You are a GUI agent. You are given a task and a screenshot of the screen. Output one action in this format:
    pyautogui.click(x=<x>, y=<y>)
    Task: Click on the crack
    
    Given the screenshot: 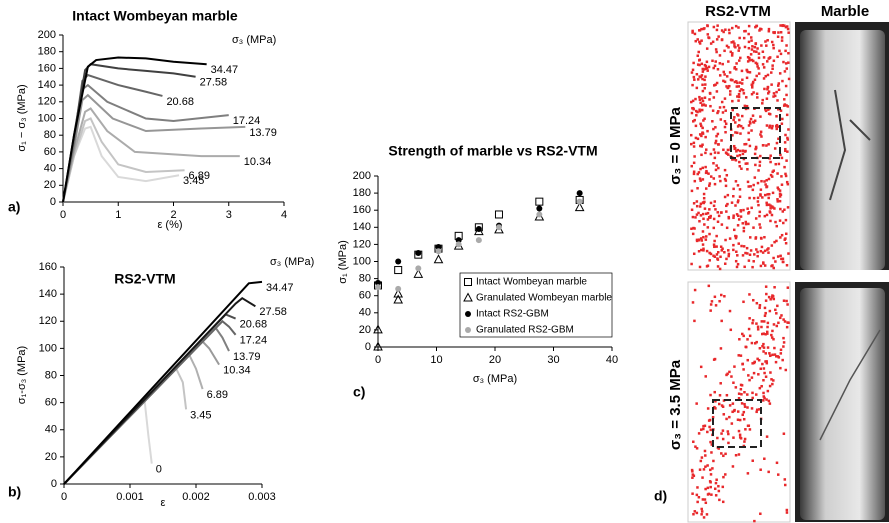 What is the action you would take?
    pyautogui.click(x=850, y=385)
    